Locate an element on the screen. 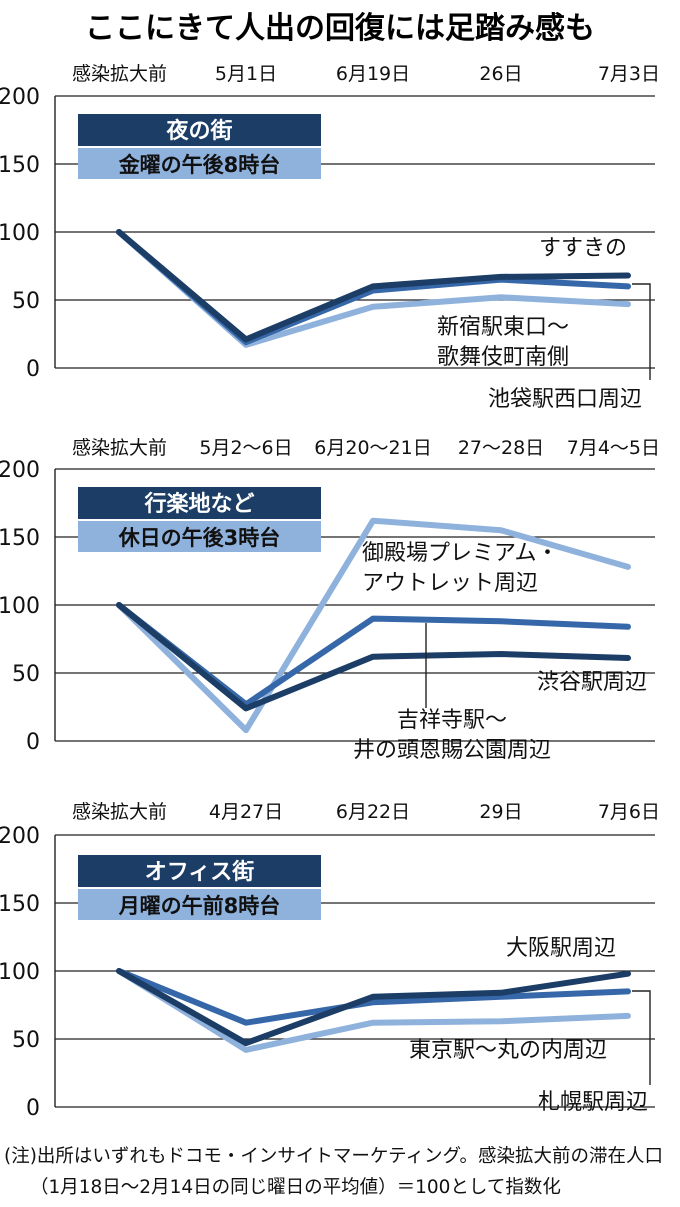 Image resolution: width=680 pixels, height=1207 pixels. x-tick-label: 7月4〜5日 is located at coordinates (613, 448).